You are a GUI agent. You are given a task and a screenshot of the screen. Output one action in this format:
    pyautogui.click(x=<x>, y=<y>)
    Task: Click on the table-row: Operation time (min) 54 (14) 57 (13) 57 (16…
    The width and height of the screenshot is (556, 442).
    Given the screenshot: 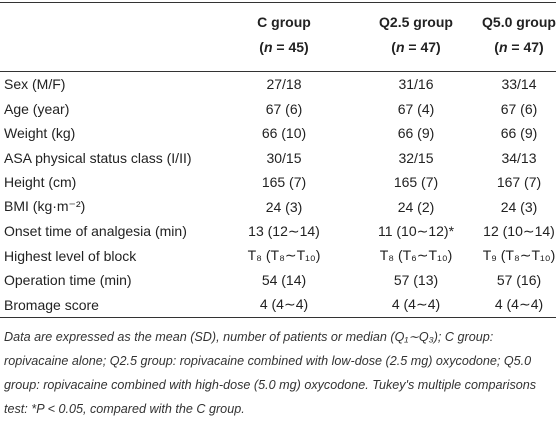 What is the action you would take?
    pyautogui.click(x=278, y=280)
    